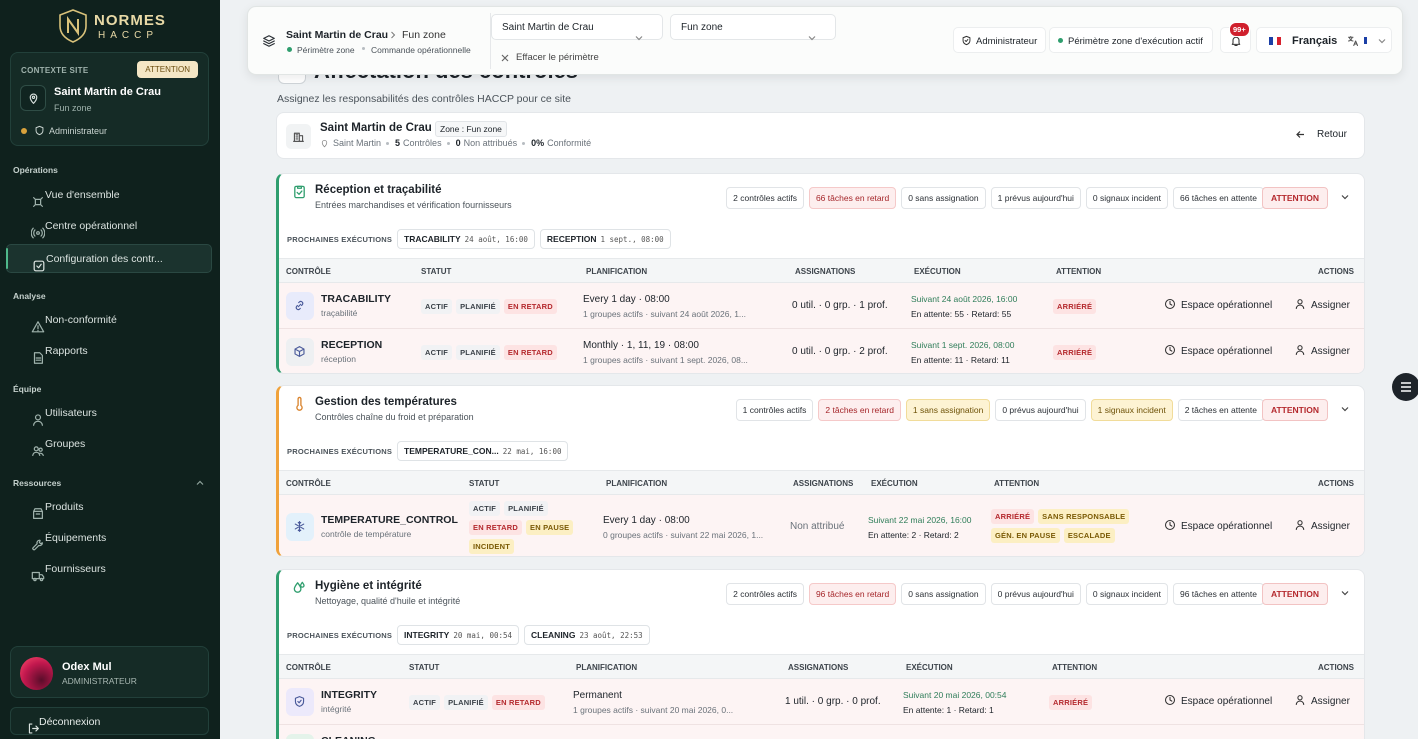 The height and width of the screenshot is (739, 1418). What do you see at coordinates (557, 57) in the screenshot?
I see `clear-scope: Effacer le périmètre` at bounding box center [557, 57].